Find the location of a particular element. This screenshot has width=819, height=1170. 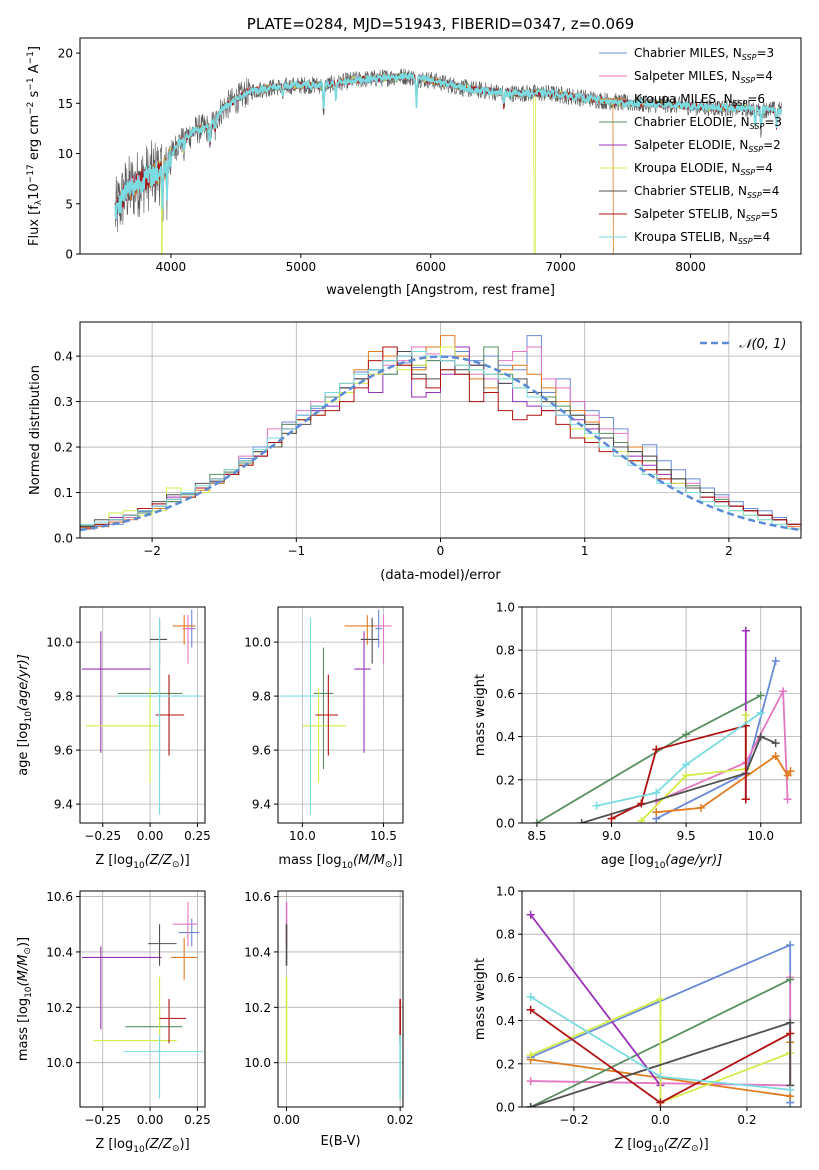

label-part: Kroupa MILES, N is located at coordinates (683, 99).